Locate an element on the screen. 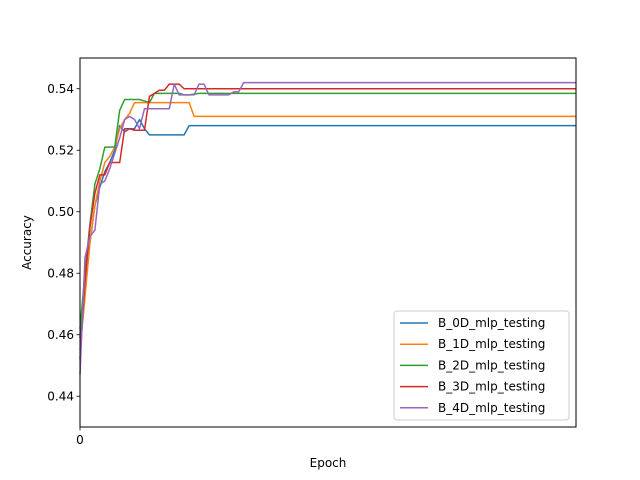 The height and width of the screenshot is (480, 640). y-axis: 0.44 0.46 0.48 0.50 0.52 0.54 is located at coordinates (63, 242).